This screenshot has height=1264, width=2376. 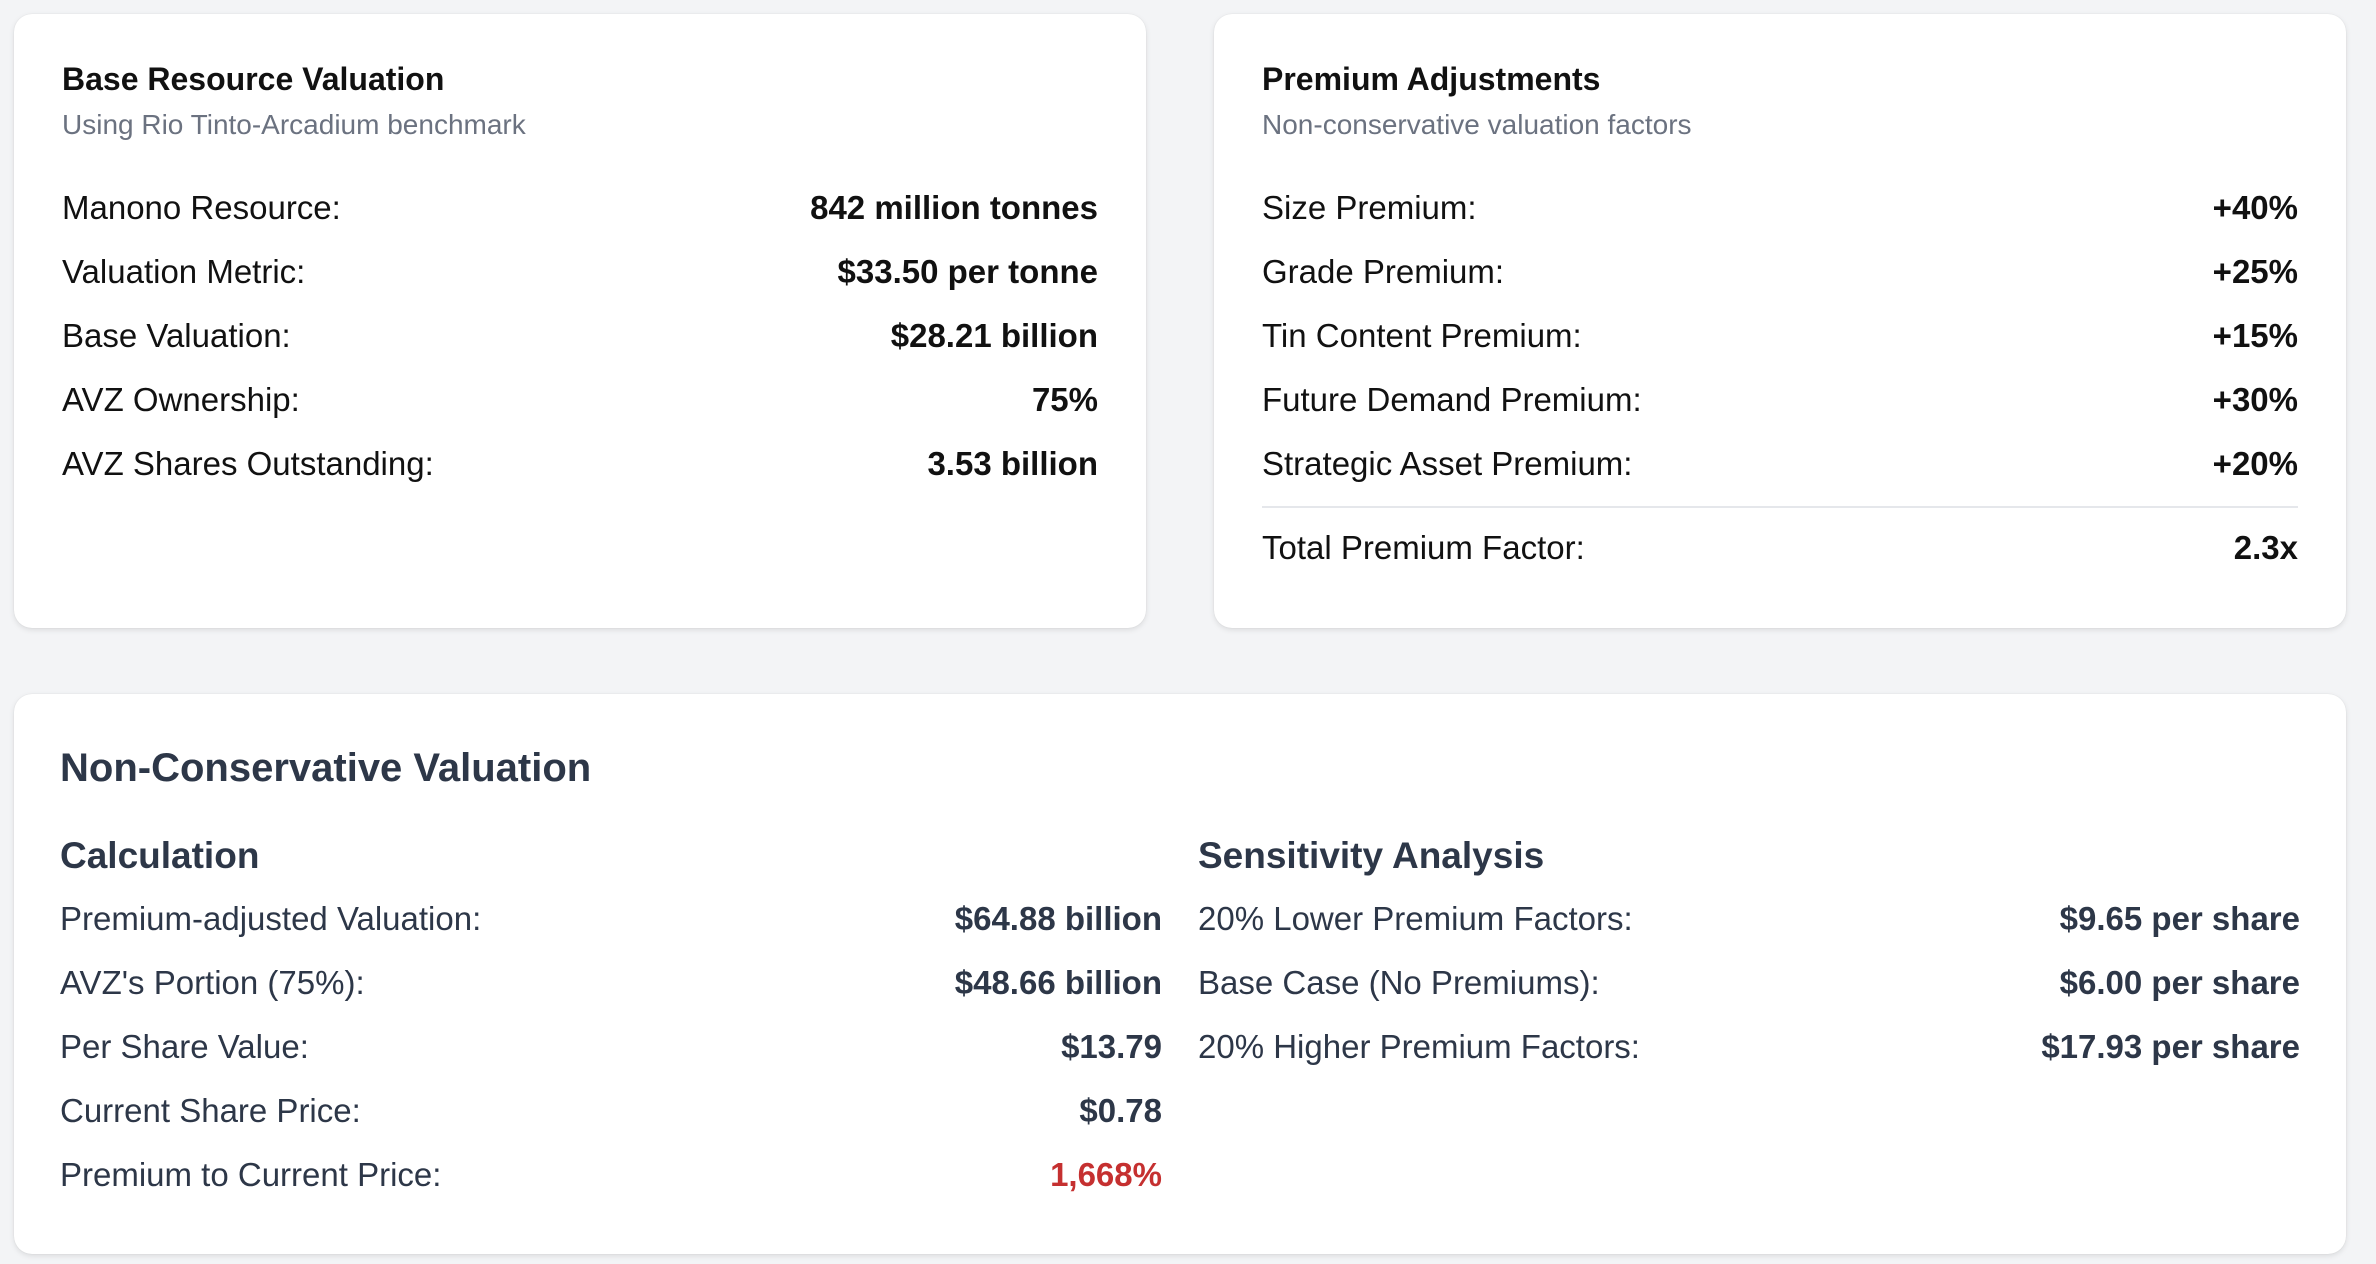 What do you see at coordinates (1780, 272) in the screenshot?
I see `row-grade-premium: Grade Premium: +25%` at bounding box center [1780, 272].